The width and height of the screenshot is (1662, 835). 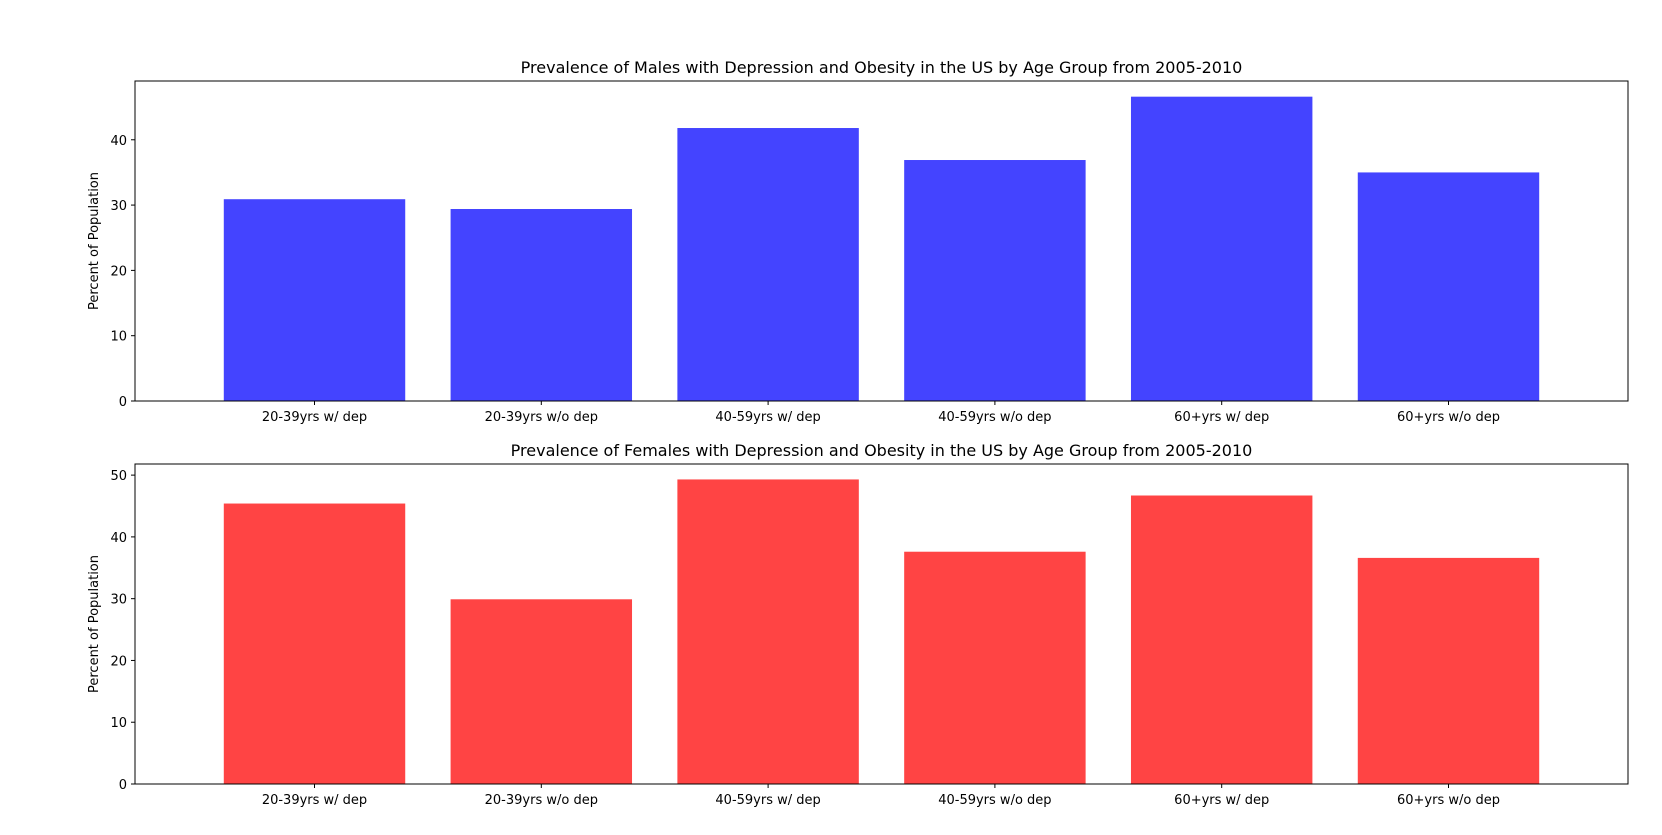 What do you see at coordinates (118, 661) in the screenshot?
I see `females-y-tick-label: 20` at bounding box center [118, 661].